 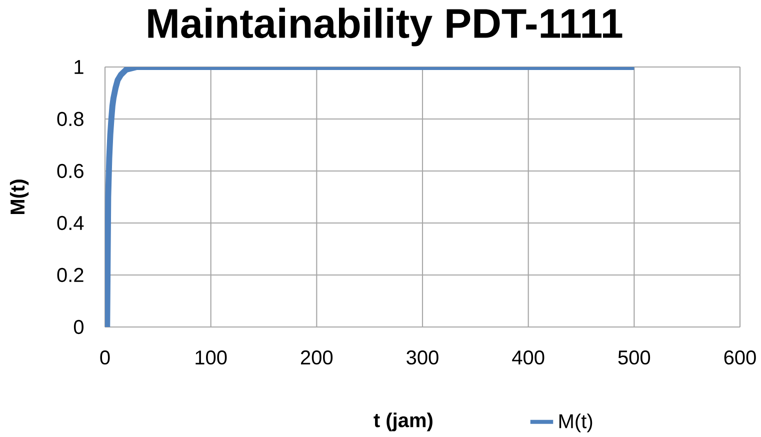 I want to click on y-tick-label: 0, so click(x=79, y=327).